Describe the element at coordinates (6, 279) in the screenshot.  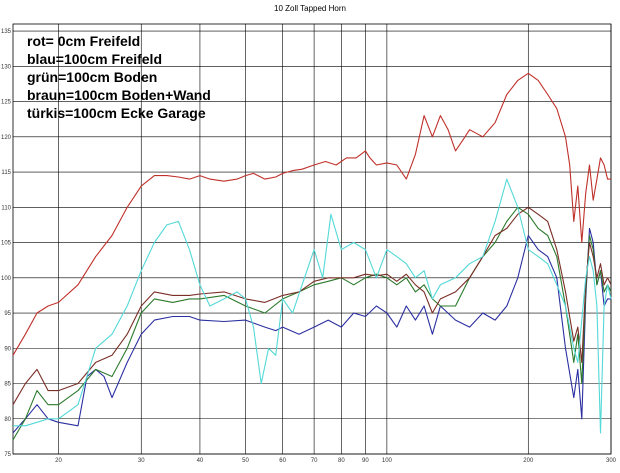
I see `y-tick-label: 100` at that location.